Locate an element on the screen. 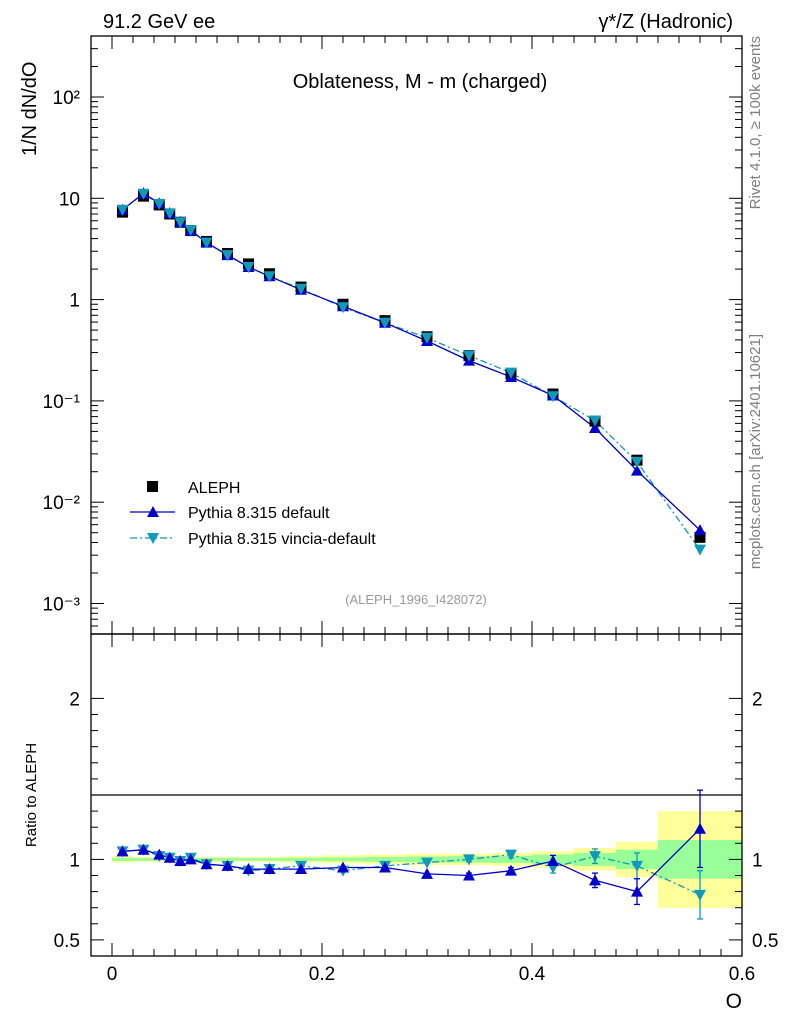  rivet-label: Rivet 4.1.0, ≥ 100k events is located at coordinates (755, 122).